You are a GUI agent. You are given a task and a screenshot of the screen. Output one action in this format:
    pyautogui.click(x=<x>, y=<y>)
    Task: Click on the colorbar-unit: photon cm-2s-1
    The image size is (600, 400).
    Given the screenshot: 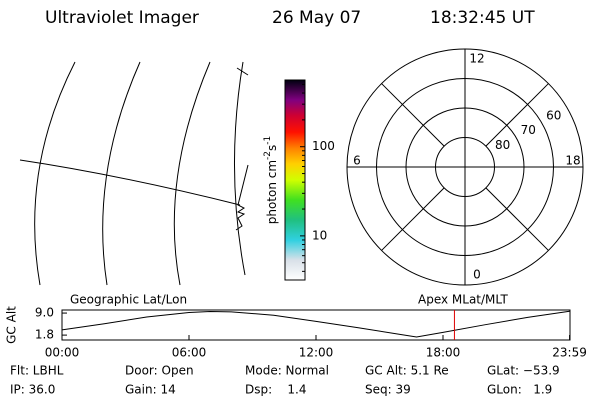 What is the action you would take?
    pyautogui.click(x=271, y=180)
    